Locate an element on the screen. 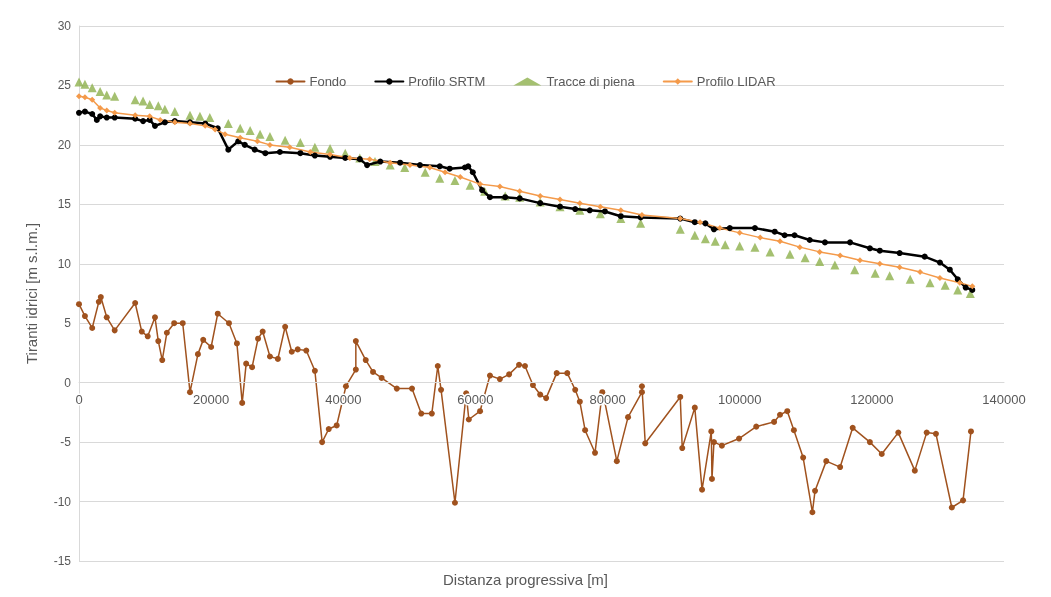 This screenshot has height=597, width=1051. y-axis-title: Tiranti idrici [m s.l.m.] is located at coordinates (31, 293).